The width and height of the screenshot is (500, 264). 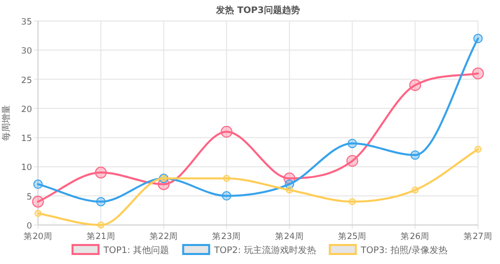 What do you see at coordinates (289, 236) in the screenshot?
I see `x-tick-label: 第24周` at bounding box center [289, 236].